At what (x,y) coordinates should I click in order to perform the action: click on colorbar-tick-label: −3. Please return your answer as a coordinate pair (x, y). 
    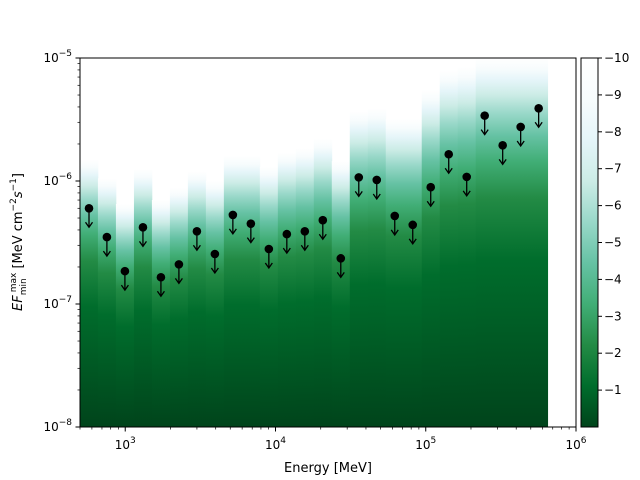
    Looking at the image, I should click on (613, 316).